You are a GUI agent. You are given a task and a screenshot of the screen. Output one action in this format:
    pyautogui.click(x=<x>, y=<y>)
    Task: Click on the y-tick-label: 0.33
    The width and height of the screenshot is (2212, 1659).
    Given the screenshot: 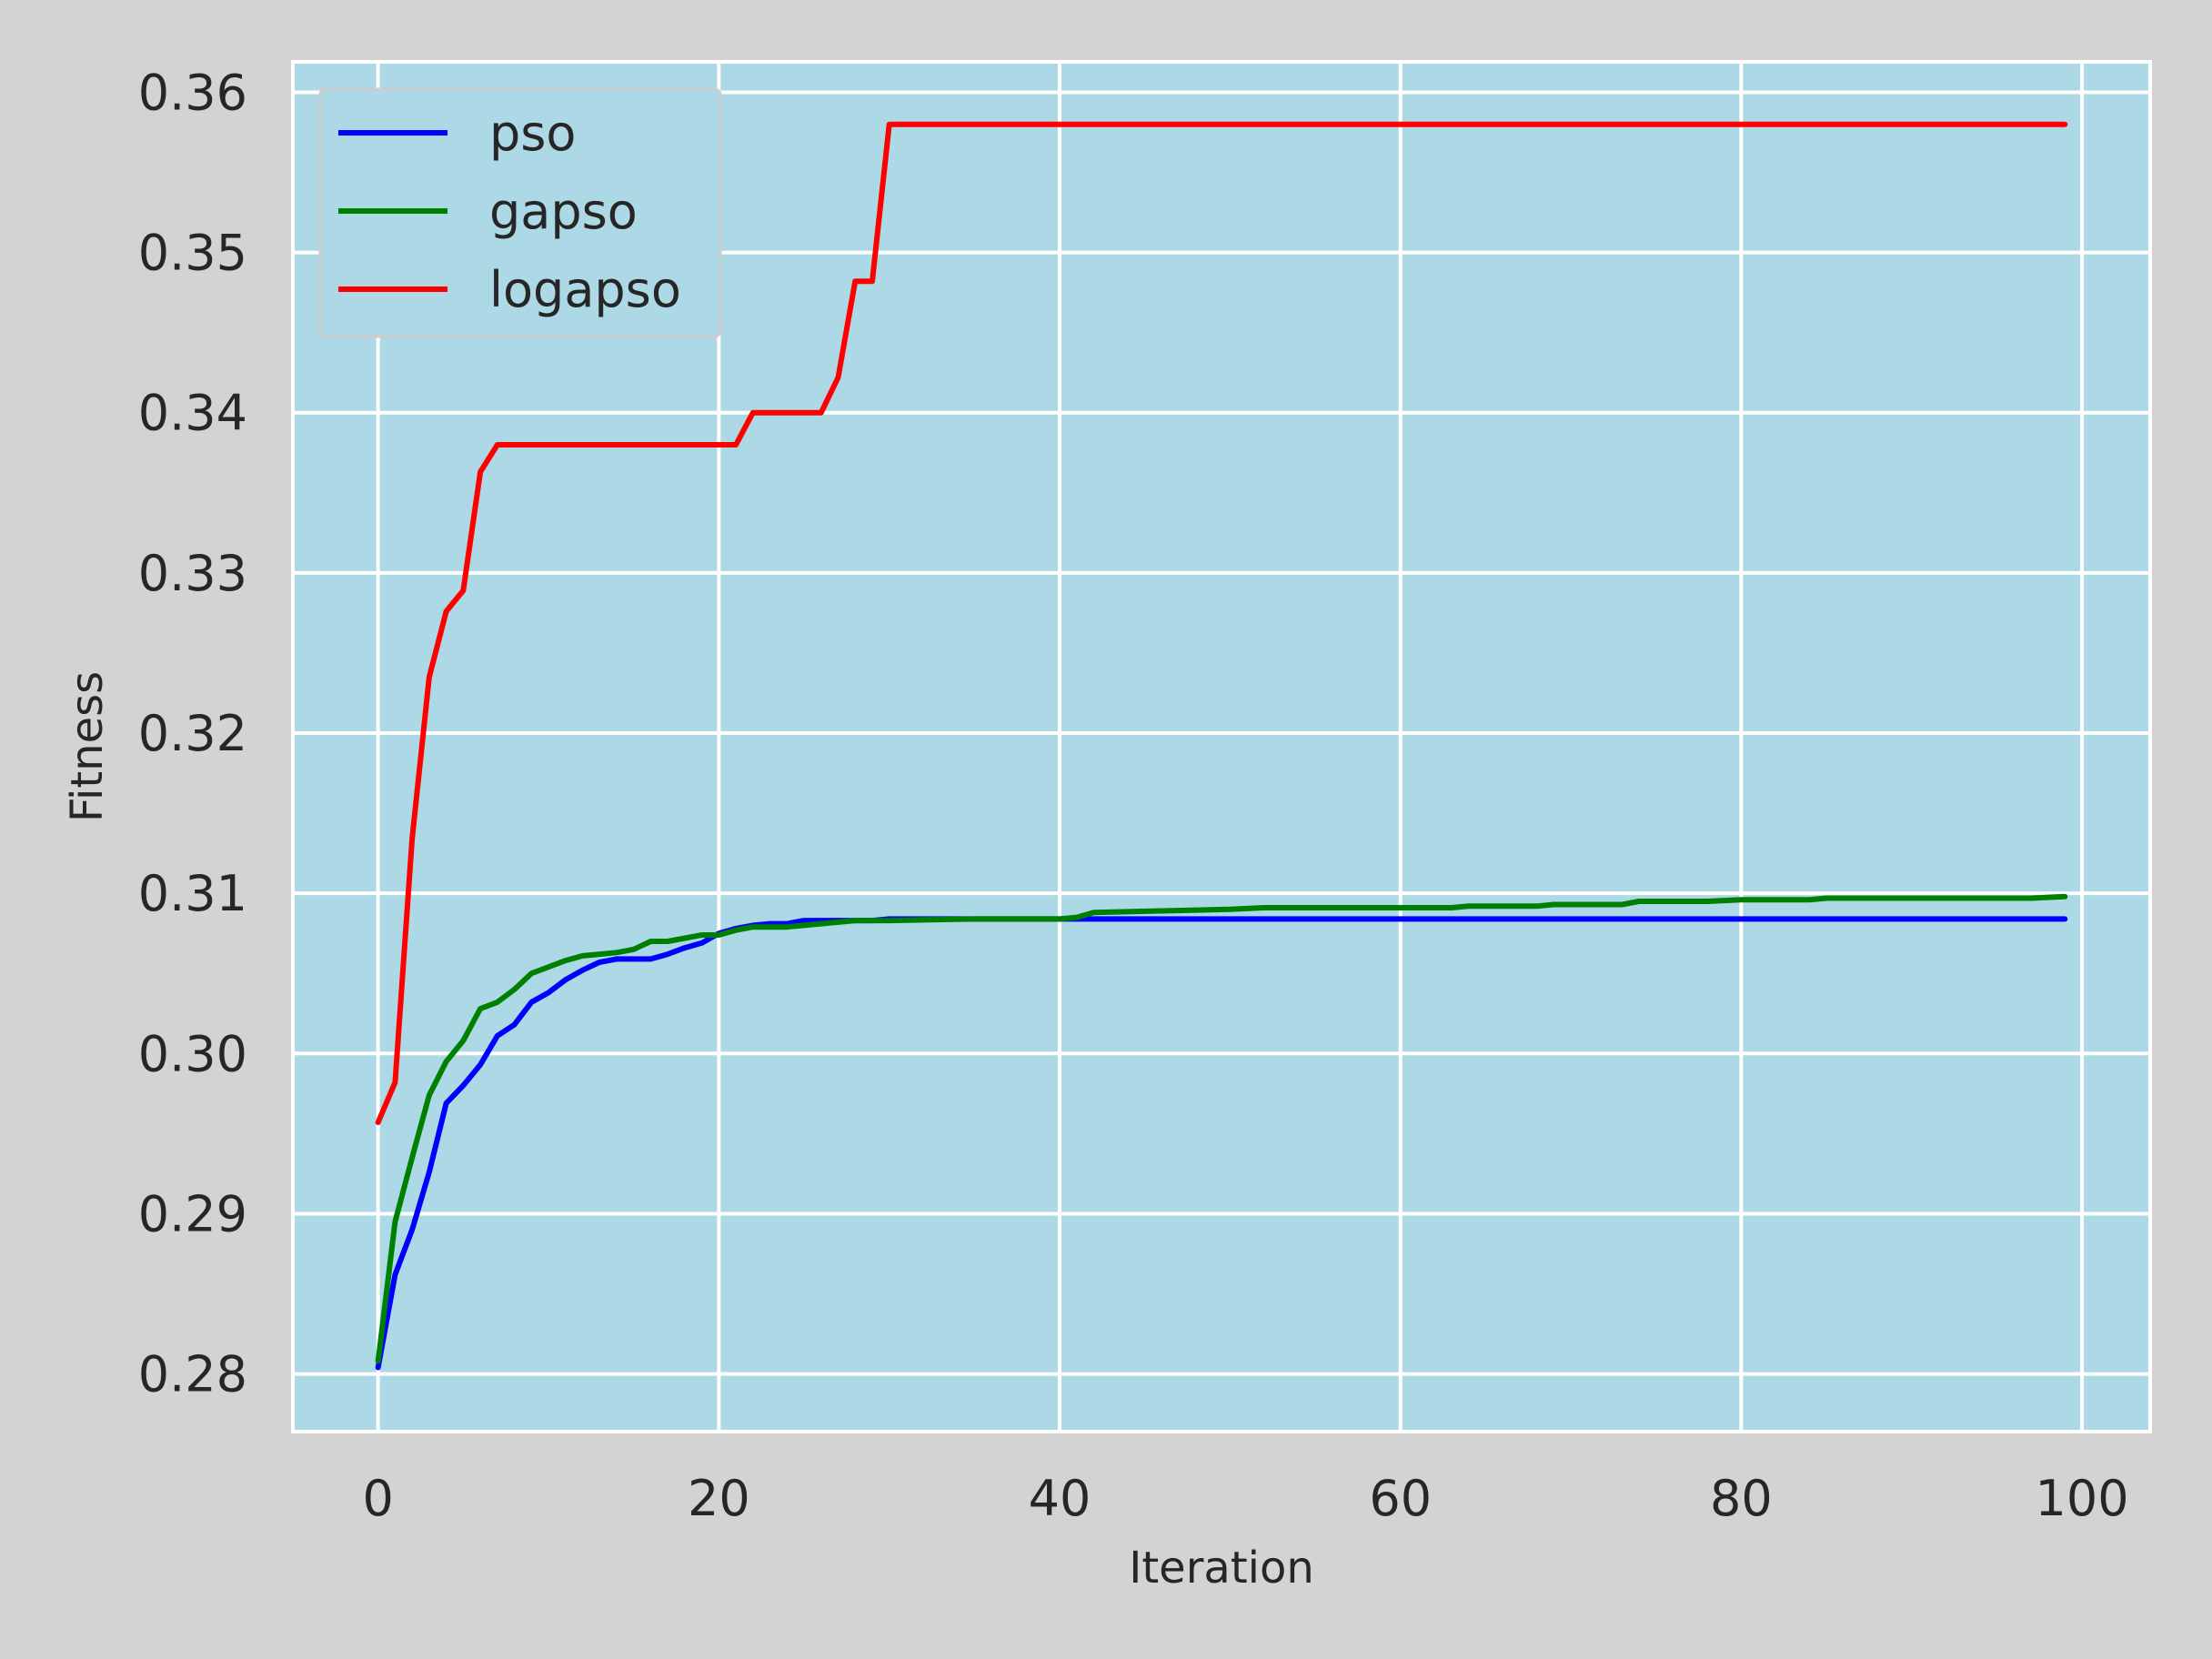 What is the action you would take?
    pyautogui.click(x=192, y=573)
    